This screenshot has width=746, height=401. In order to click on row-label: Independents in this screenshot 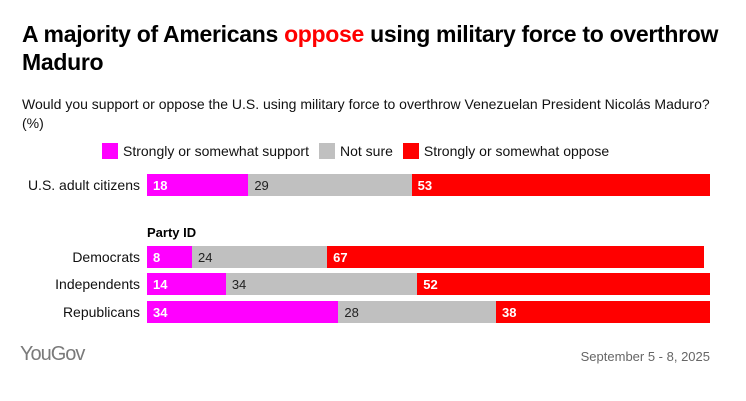, I will do `click(97, 284)`.